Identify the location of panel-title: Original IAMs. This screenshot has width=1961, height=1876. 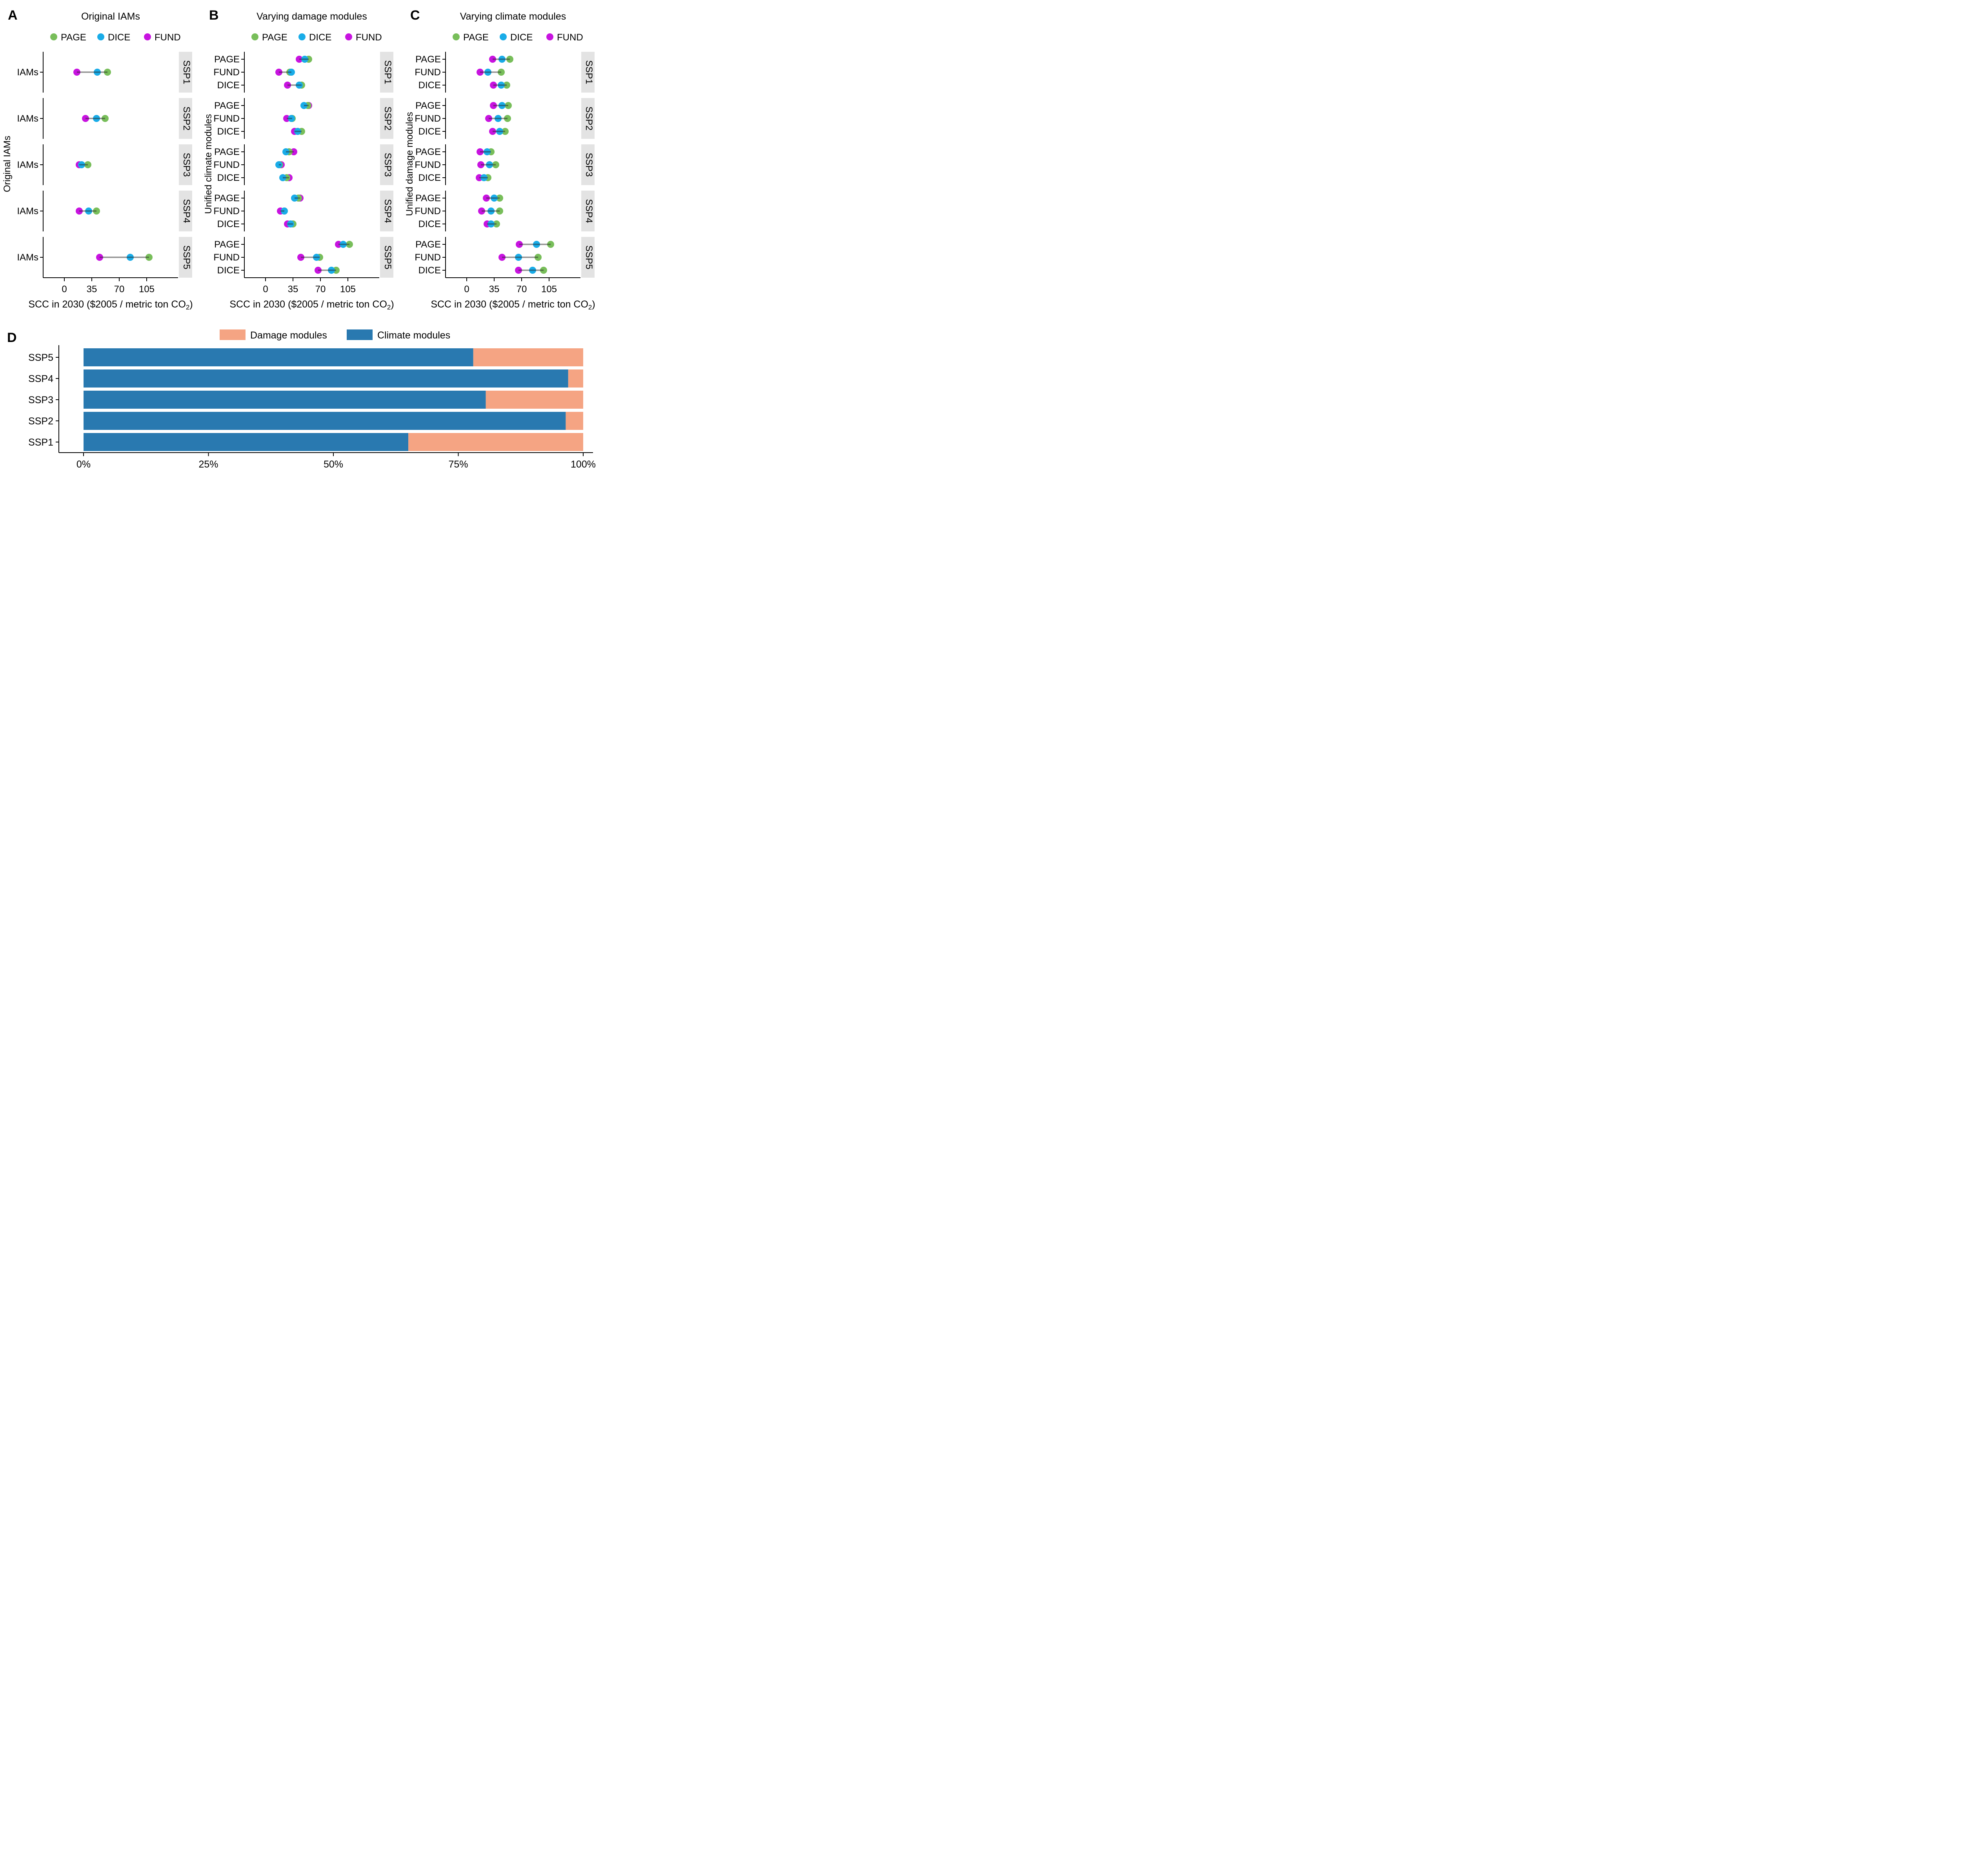
(110, 16).